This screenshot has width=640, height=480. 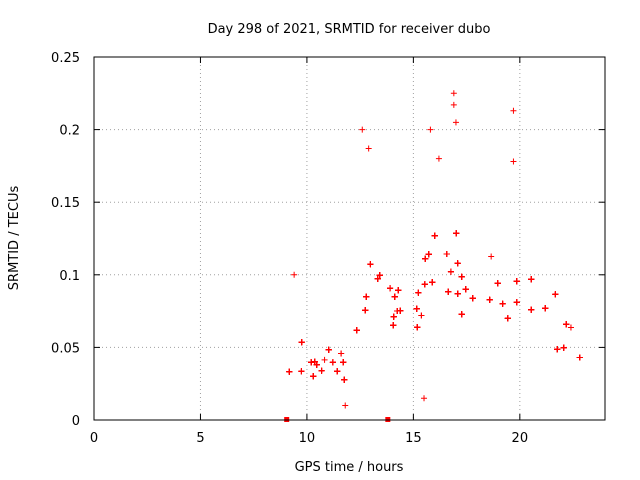 What do you see at coordinates (69, 276) in the screenshot?
I see `y-tick-label: 0.1` at bounding box center [69, 276].